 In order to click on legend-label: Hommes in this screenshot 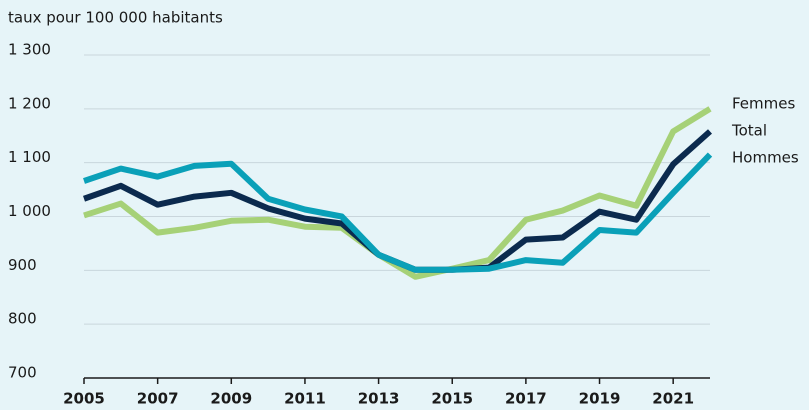, I will do `click(765, 158)`.